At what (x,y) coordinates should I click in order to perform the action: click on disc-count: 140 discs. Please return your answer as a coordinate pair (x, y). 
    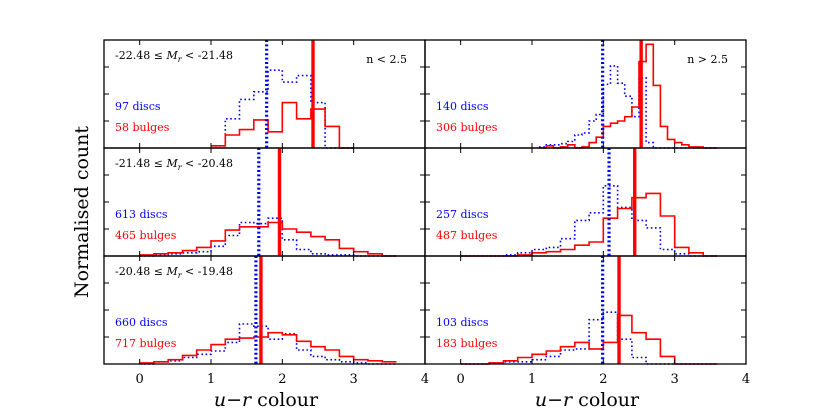
    Looking at the image, I should click on (462, 106).